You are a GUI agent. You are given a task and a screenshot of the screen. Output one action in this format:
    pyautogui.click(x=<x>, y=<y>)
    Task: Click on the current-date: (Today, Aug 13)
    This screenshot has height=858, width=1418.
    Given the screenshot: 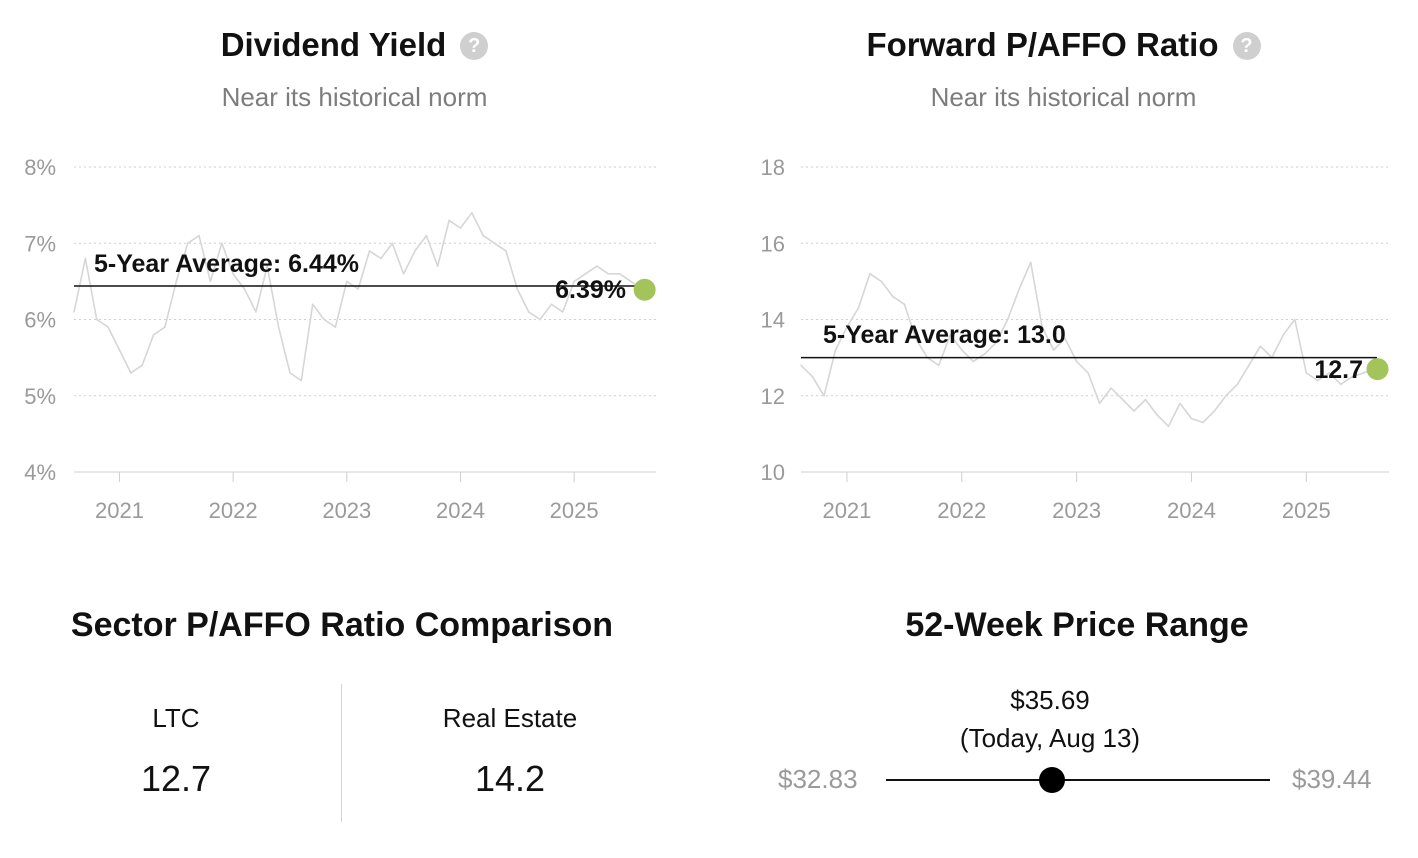 What is the action you would take?
    pyautogui.click(x=1050, y=738)
    